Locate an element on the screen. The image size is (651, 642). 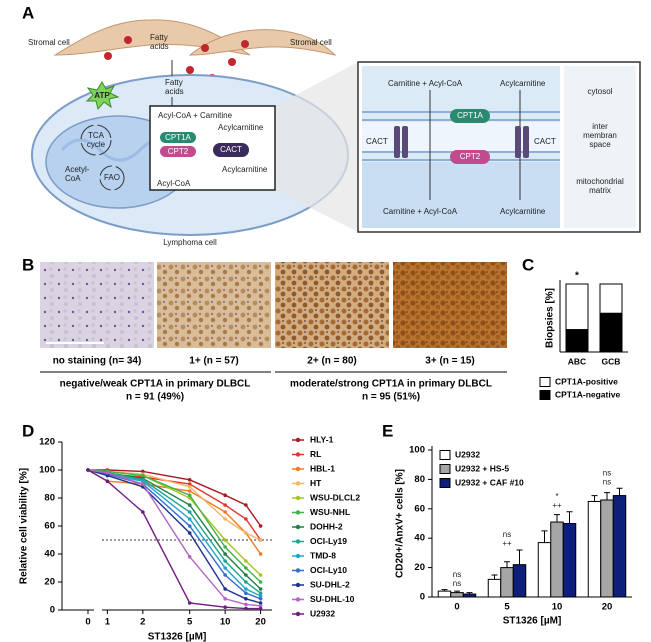
x-tick-label: 1 is located at coordinates (108, 622).